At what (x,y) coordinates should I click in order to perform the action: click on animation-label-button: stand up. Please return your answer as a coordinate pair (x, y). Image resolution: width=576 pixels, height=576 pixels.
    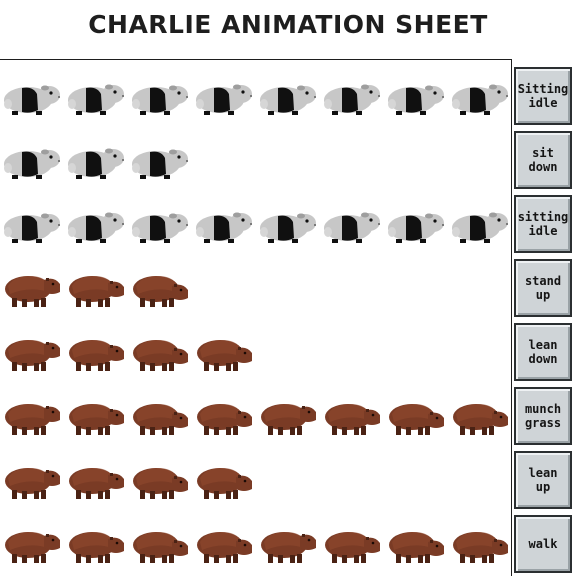
    Looking at the image, I should click on (543, 288).